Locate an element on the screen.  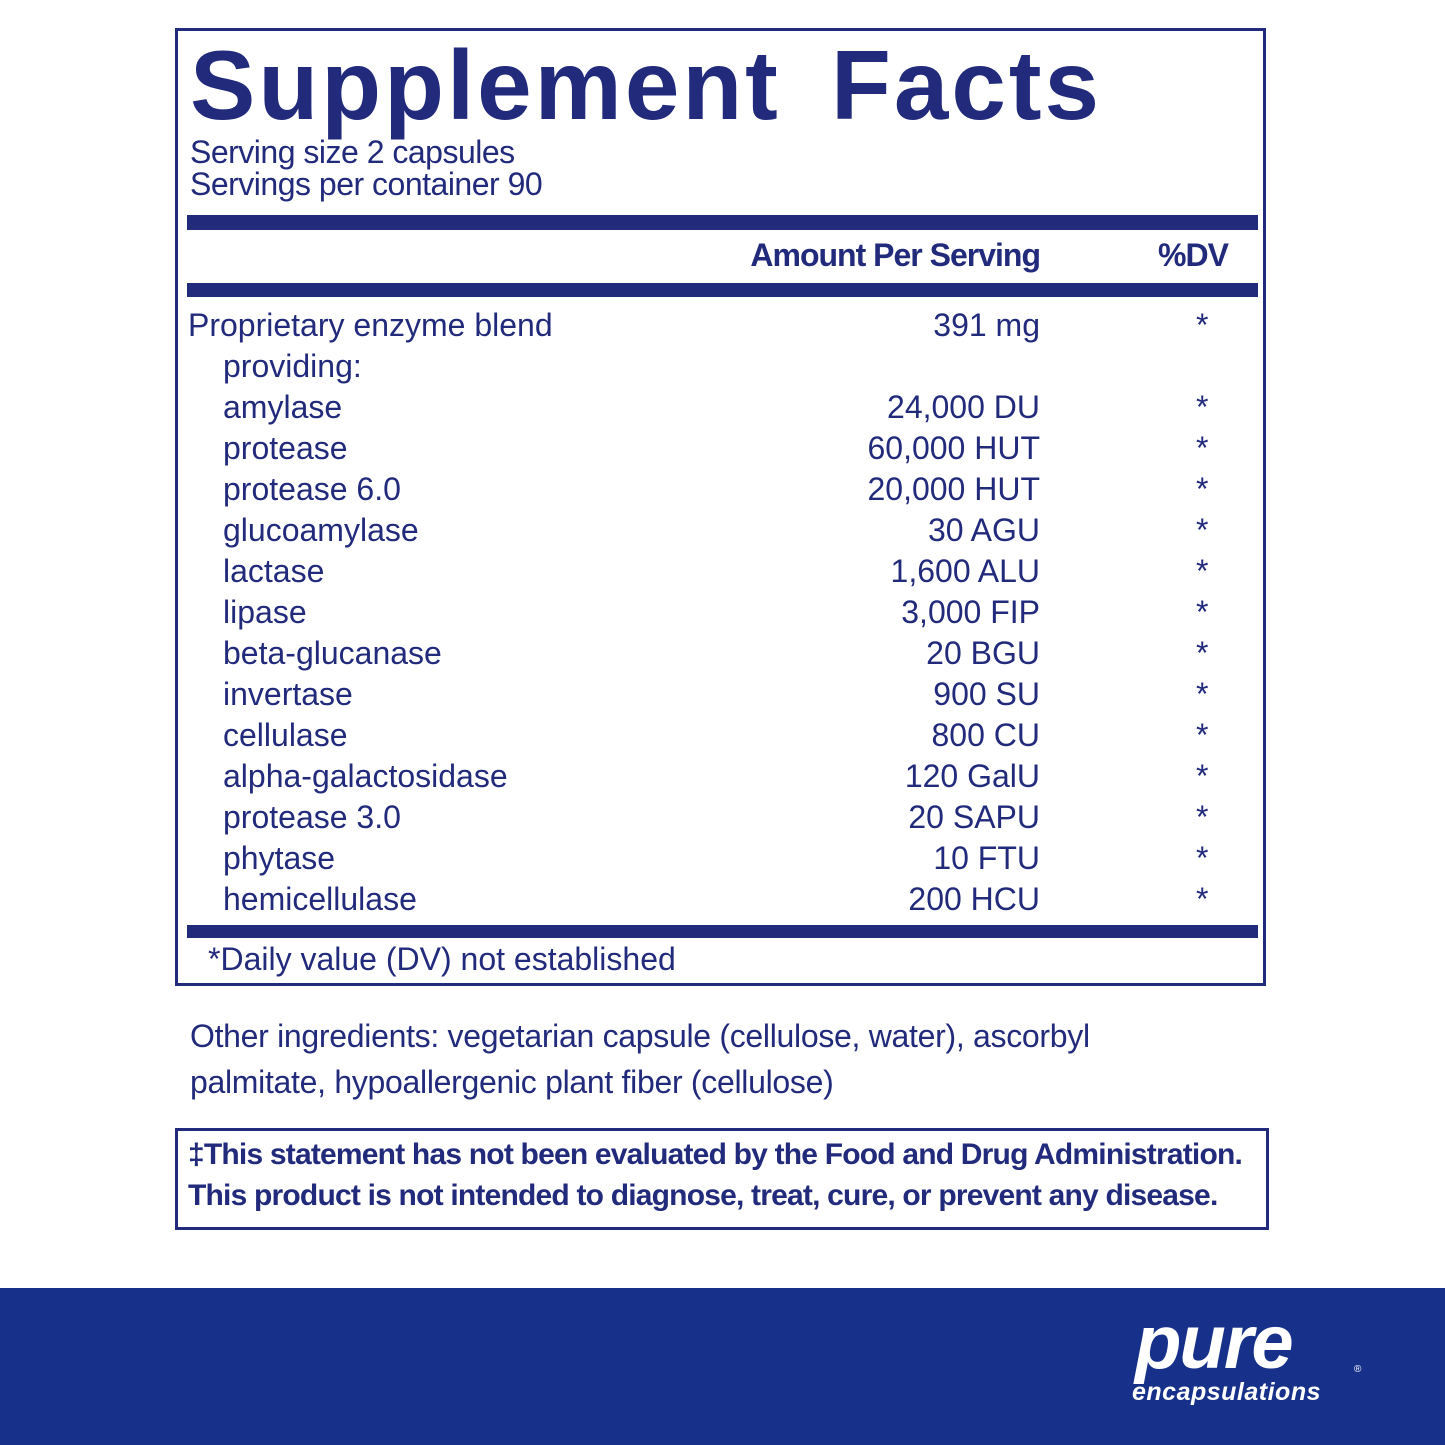
ingredient-amount: 20 SAPU is located at coordinates (974, 817).